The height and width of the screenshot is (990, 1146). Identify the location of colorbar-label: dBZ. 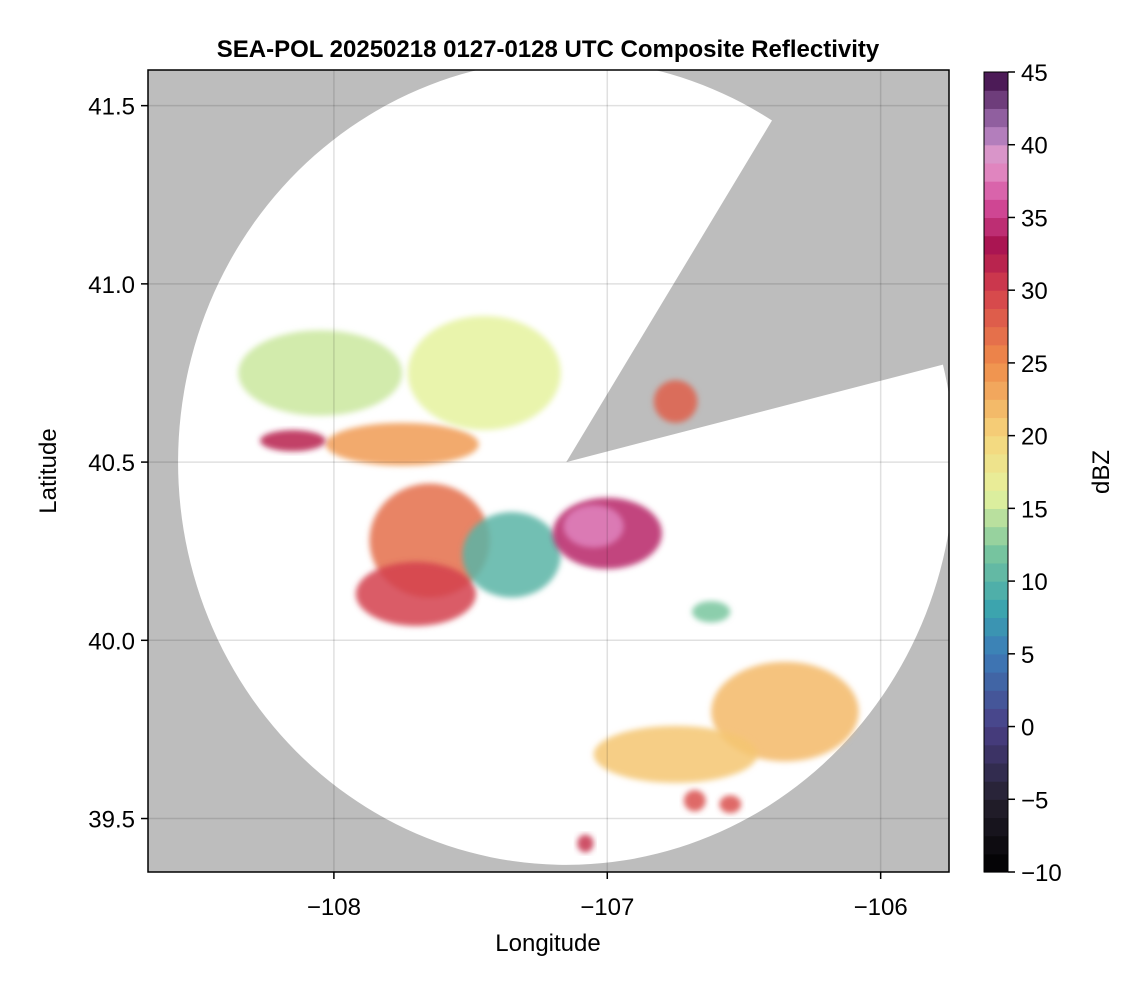
(1101, 472).